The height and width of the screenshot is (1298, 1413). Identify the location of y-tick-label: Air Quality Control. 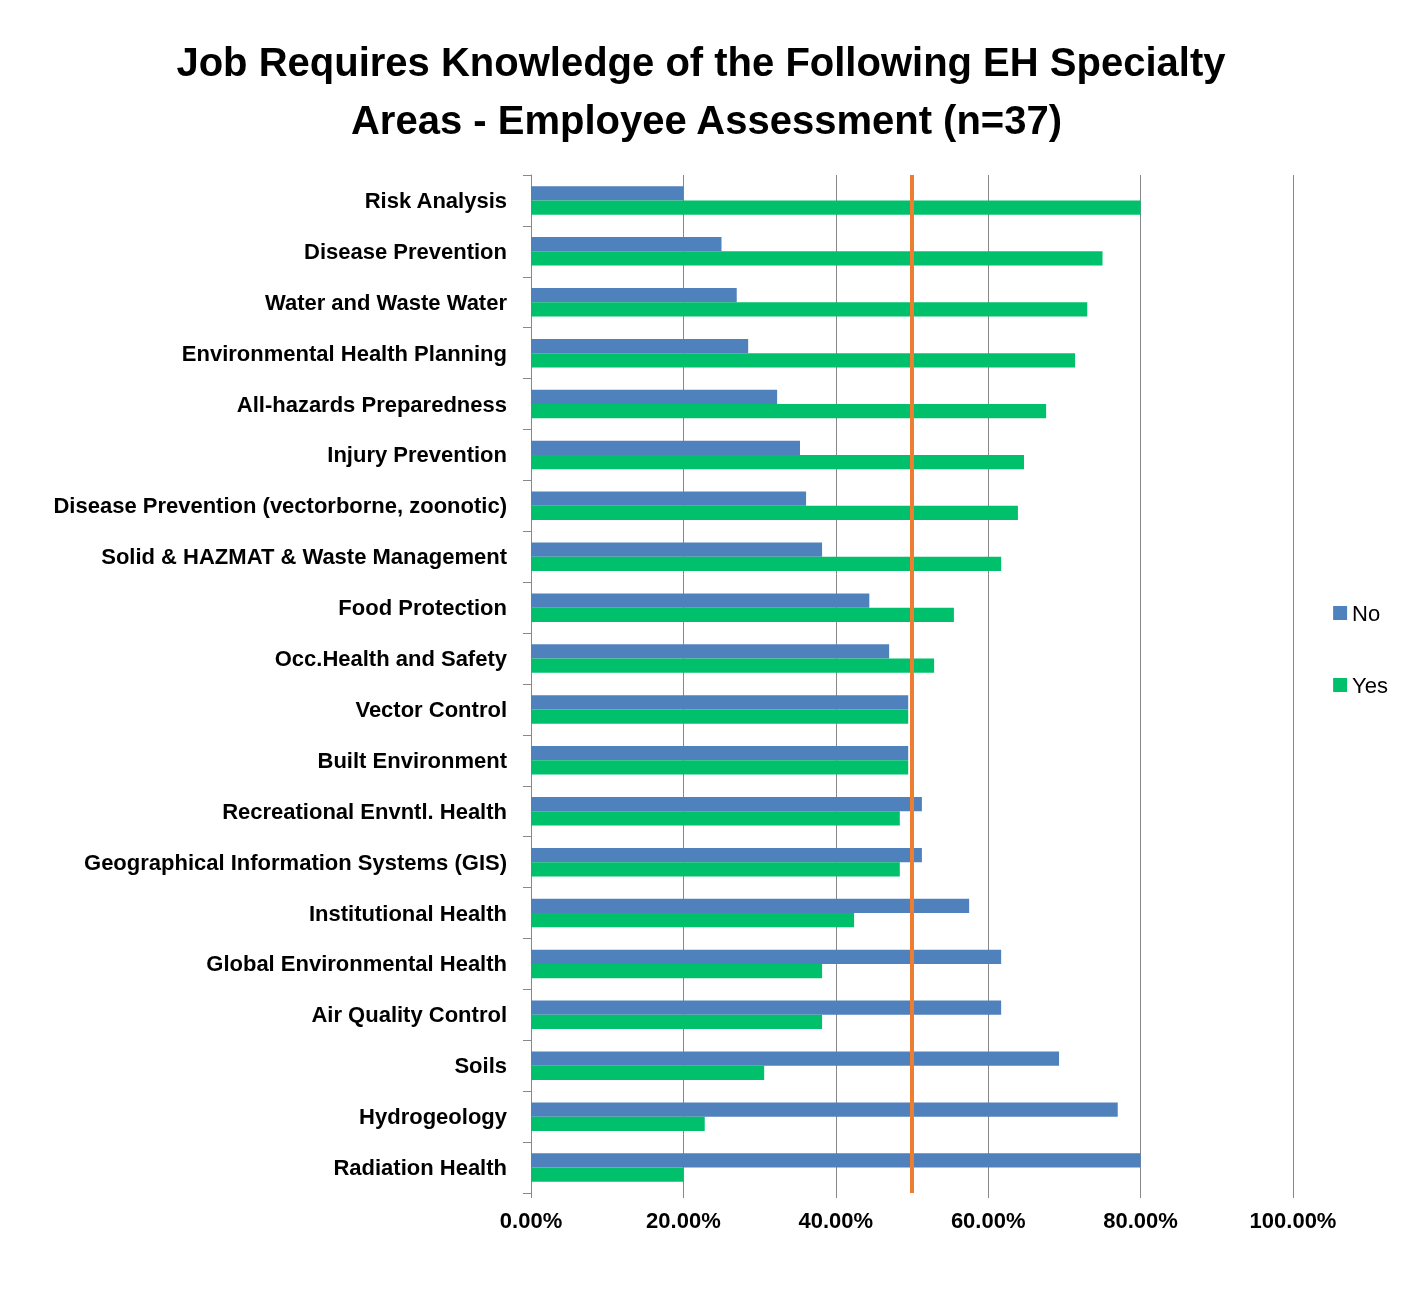
(409, 1015).